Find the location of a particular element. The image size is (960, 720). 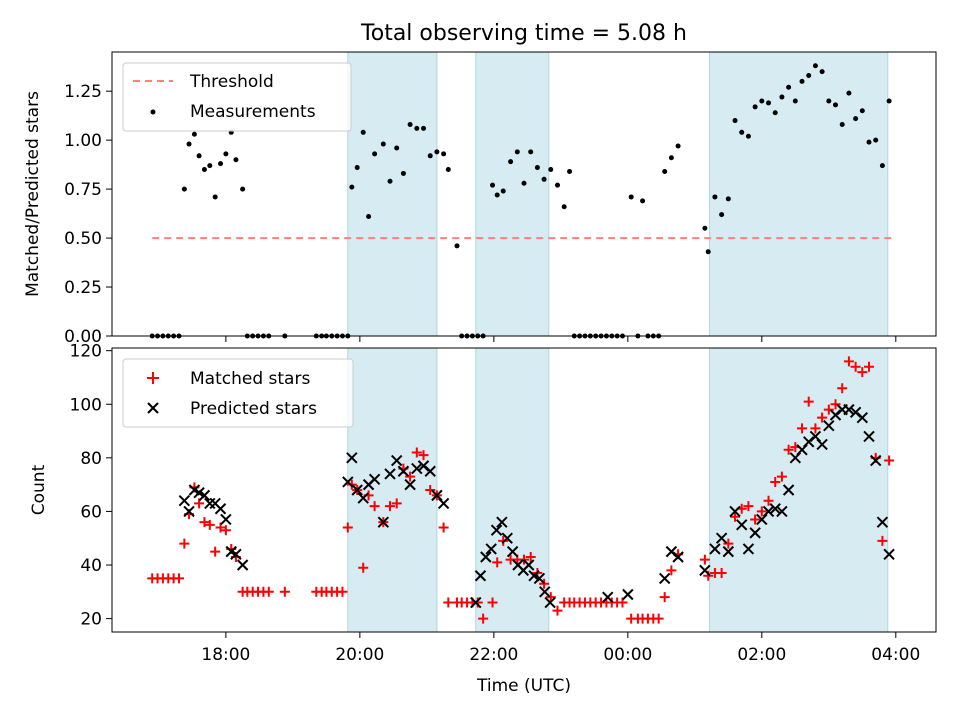

y-tick-label: 0.50 is located at coordinates (83, 239).